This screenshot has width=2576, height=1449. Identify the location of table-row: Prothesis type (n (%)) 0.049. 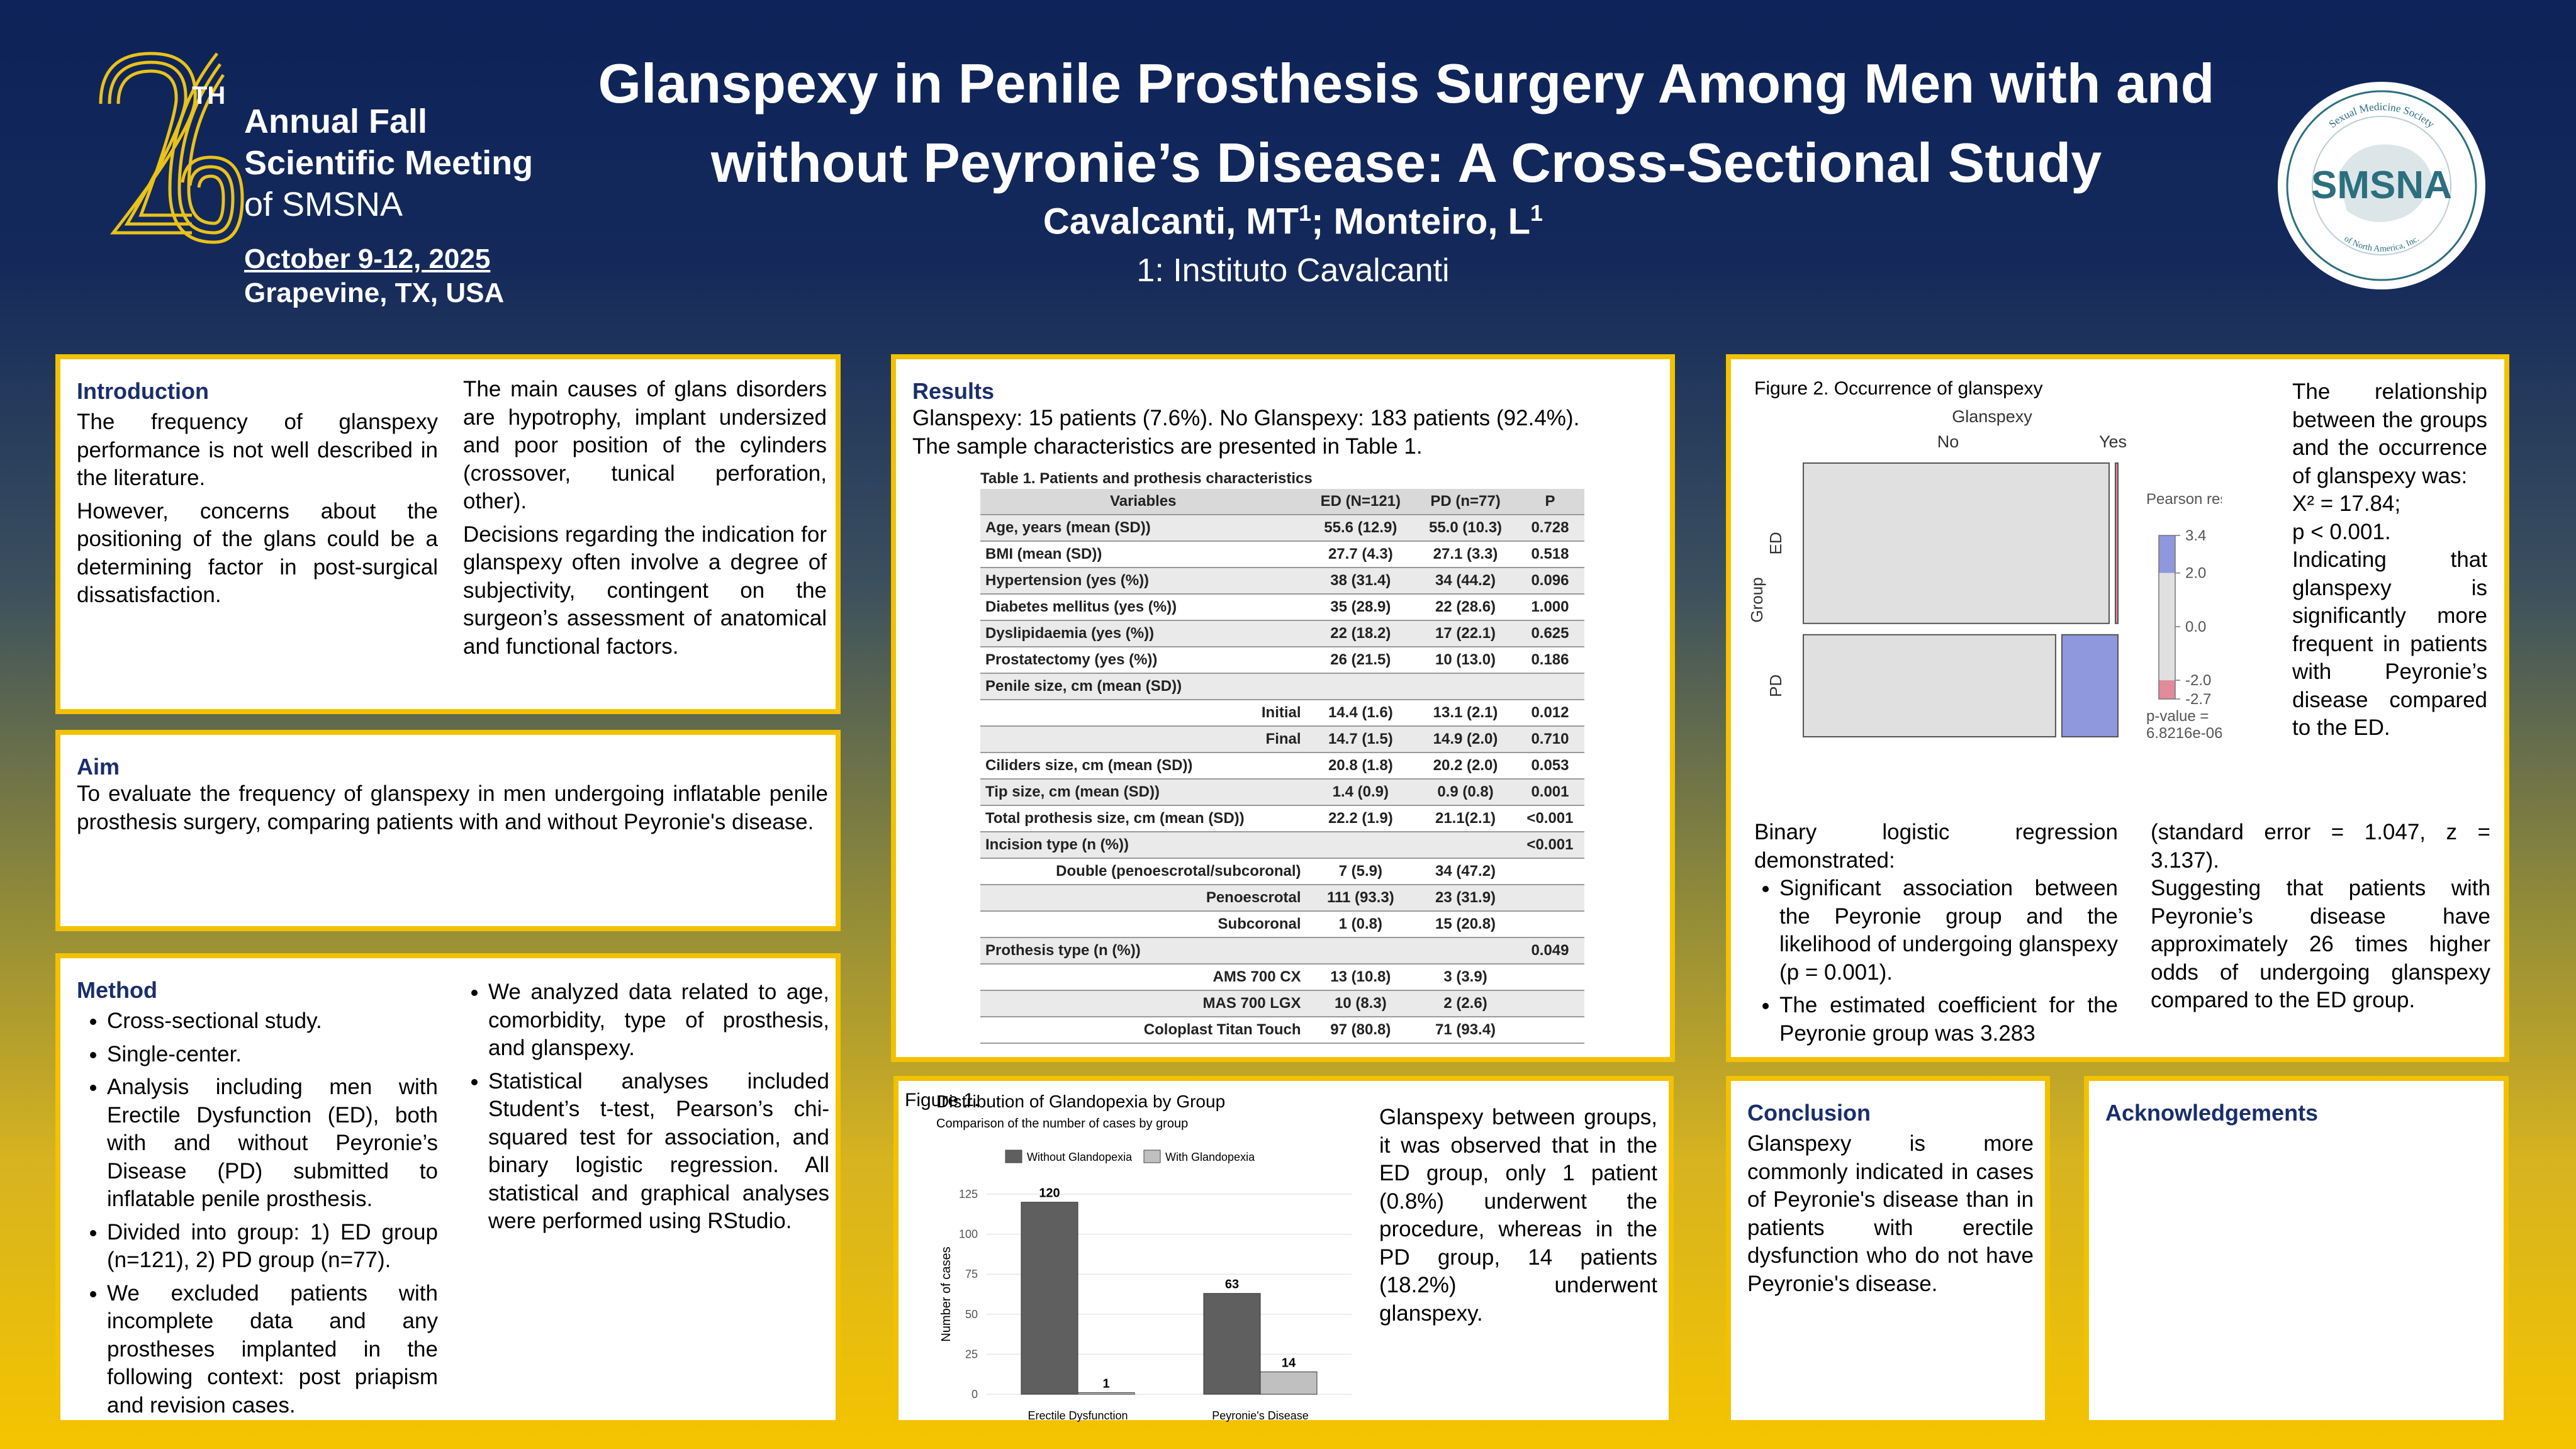
(1282, 951).